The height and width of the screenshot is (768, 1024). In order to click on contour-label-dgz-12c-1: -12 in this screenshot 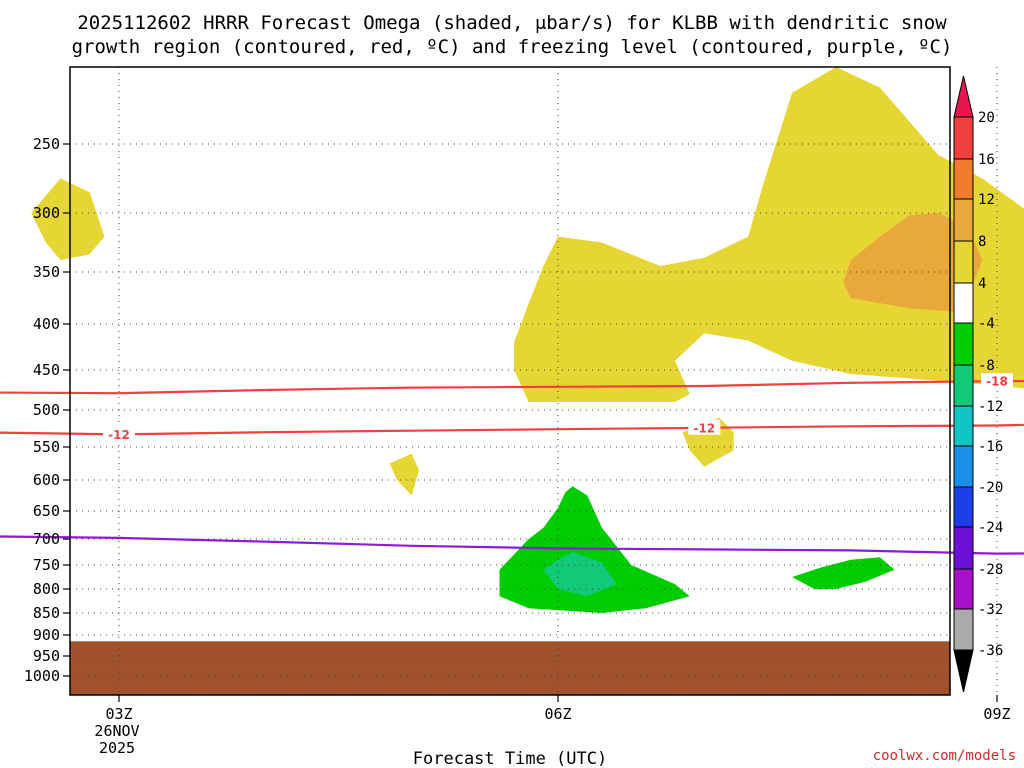, I will do `click(119, 435)`.